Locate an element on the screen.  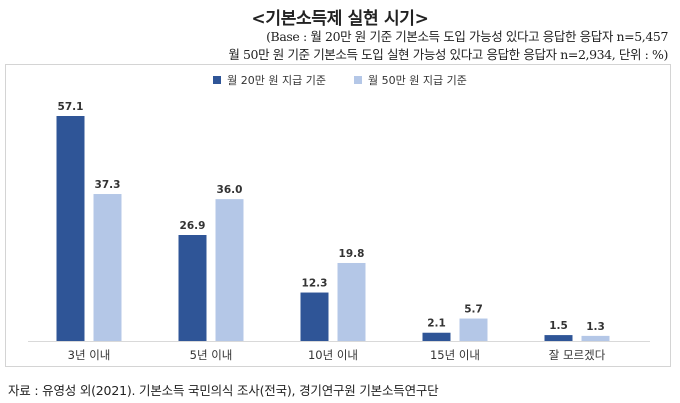
chart-legend: 월 20만 원 지급 기준 월 50만 원 지급 기준 is located at coordinates (340, 80).